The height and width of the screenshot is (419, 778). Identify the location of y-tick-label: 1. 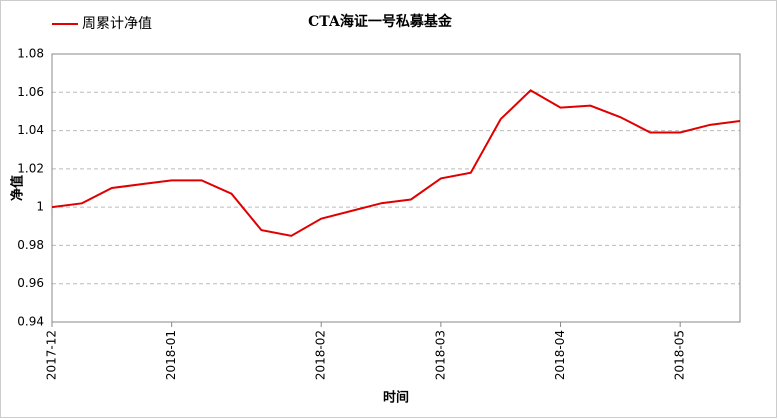
(40, 207).